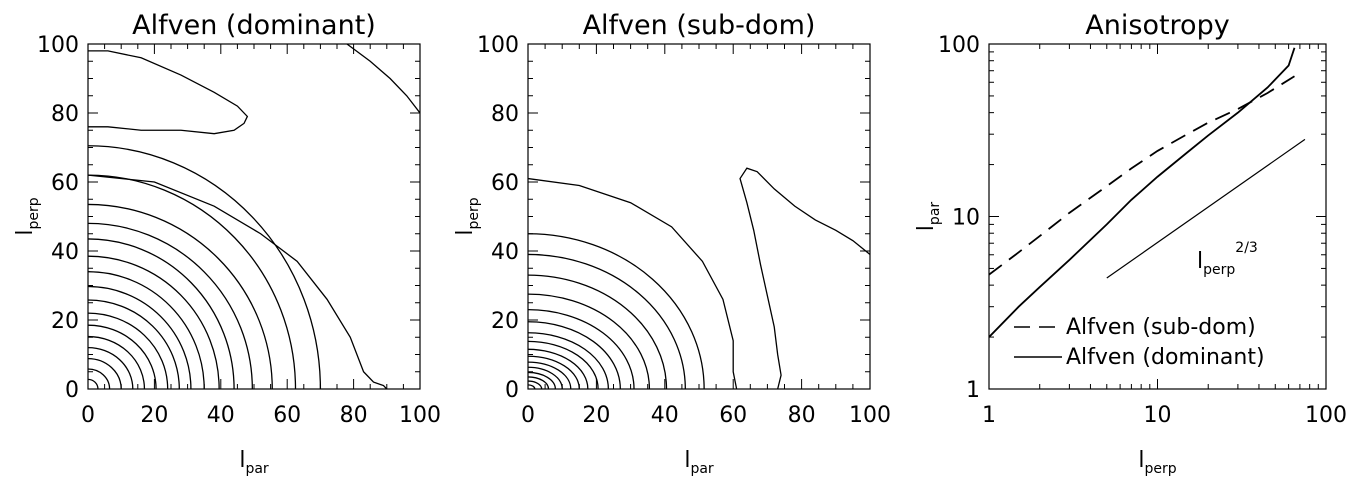 The width and height of the screenshot is (1359, 481). Describe the element at coordinates (65, 321) in the screenshot. I see `y-tick-label: 20` at that location.